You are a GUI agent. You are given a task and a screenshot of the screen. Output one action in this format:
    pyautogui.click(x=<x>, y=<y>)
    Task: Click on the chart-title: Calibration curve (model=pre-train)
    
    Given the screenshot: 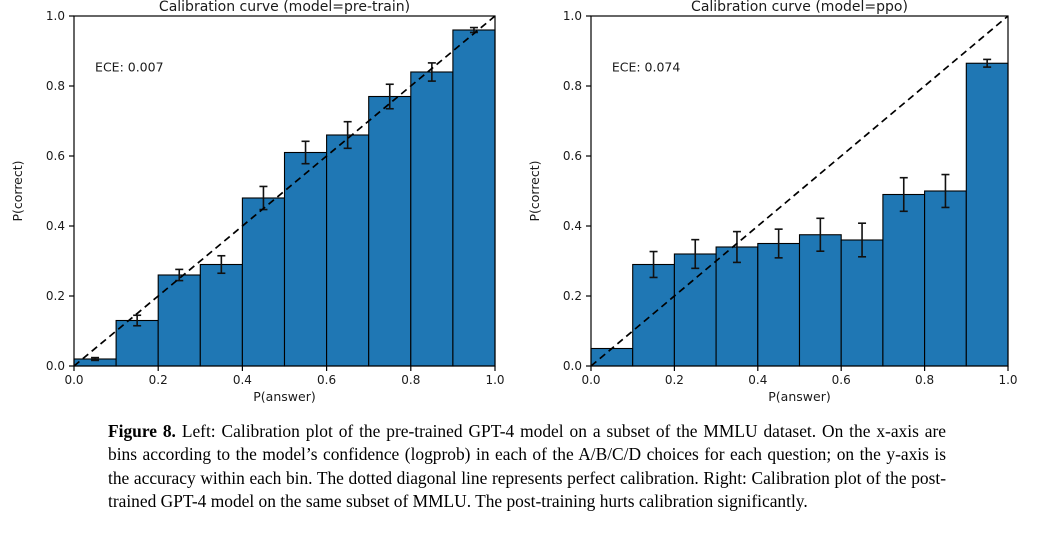 What is the action you would take?
    pyautogui.click(x=284, y=7)
    